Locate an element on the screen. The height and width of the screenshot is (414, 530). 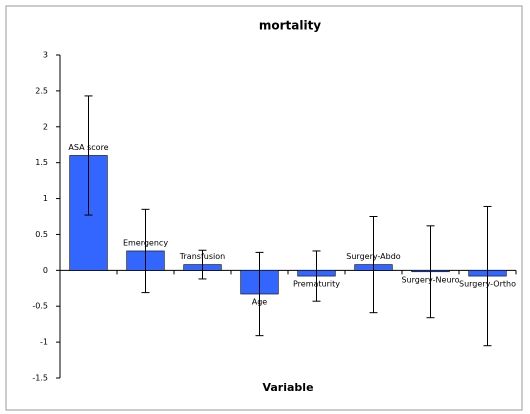
y-tick-label: 3 is located at coordinates (45, 55).